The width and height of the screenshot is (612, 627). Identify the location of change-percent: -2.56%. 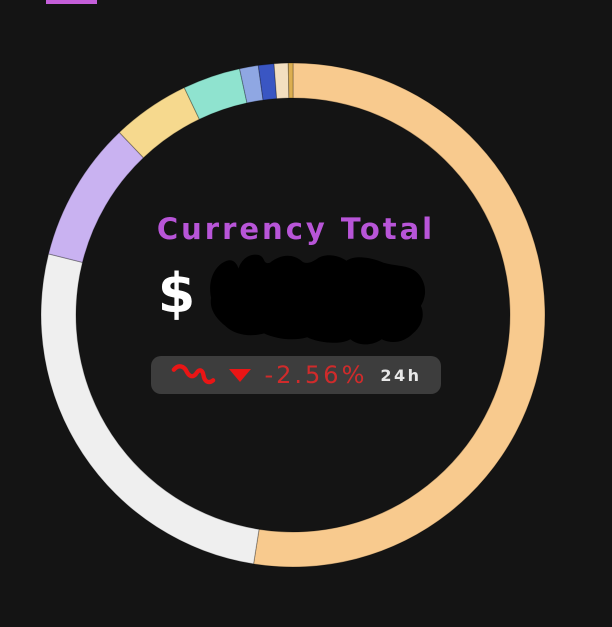
(316, 375).